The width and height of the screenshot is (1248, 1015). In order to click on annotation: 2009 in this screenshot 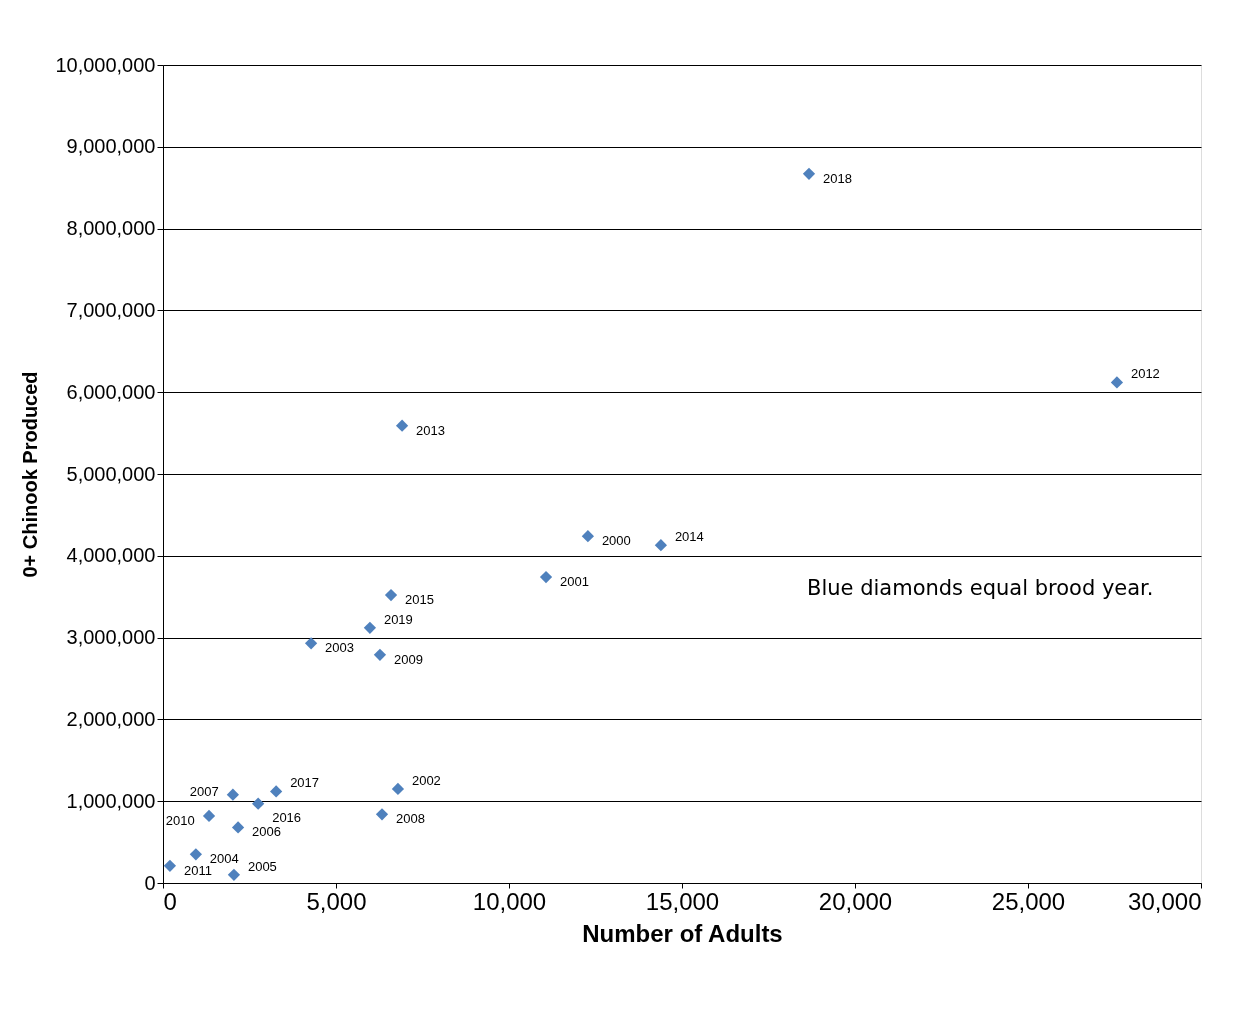, I will do `click(408, 659)`.